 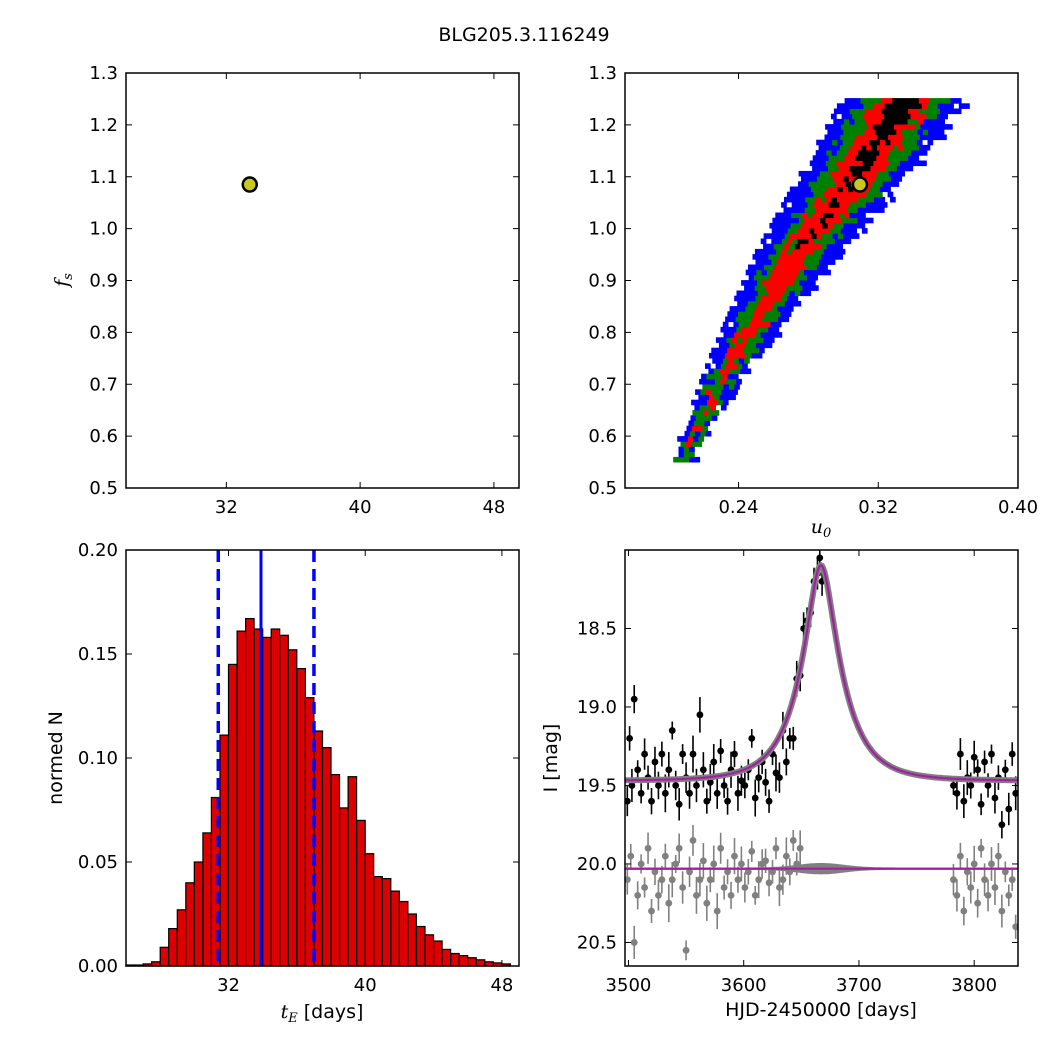 I want to click on lightcurve-xtick-label: 3500, so click(x=629, y=985).